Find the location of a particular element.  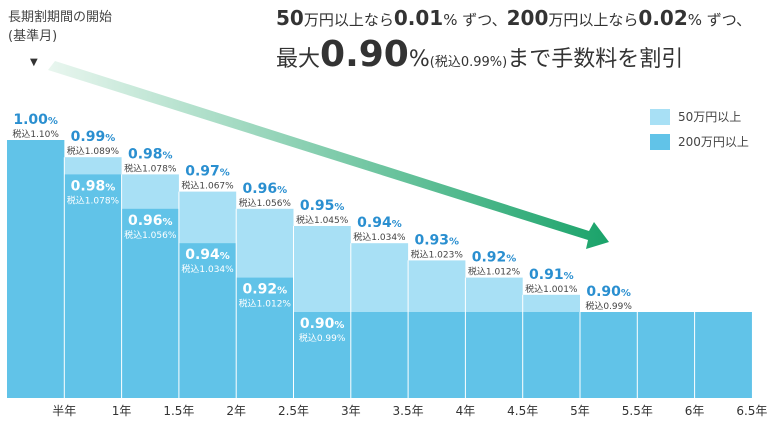

headline-text-3: 万円以上なら is located at coordinates (593, 20).